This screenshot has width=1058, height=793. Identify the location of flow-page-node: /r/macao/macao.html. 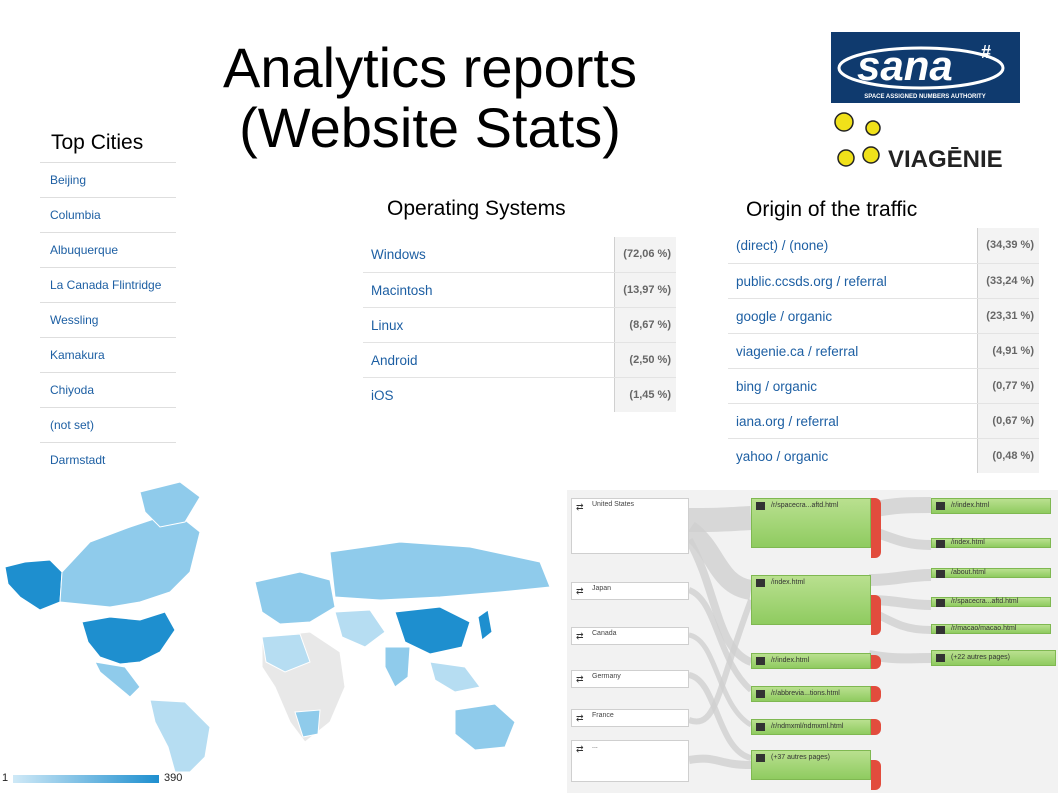
(991, 629).